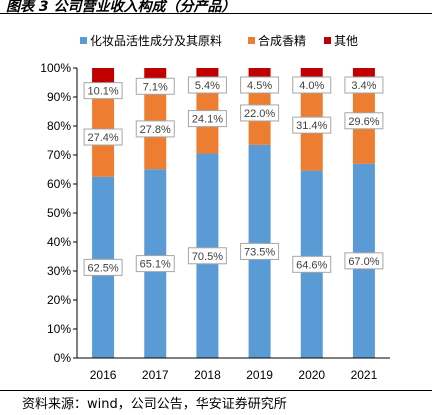 The width and height of the screenshot is (432, 415). I want to click on y-tick-label: 50%, so click(59, 213).